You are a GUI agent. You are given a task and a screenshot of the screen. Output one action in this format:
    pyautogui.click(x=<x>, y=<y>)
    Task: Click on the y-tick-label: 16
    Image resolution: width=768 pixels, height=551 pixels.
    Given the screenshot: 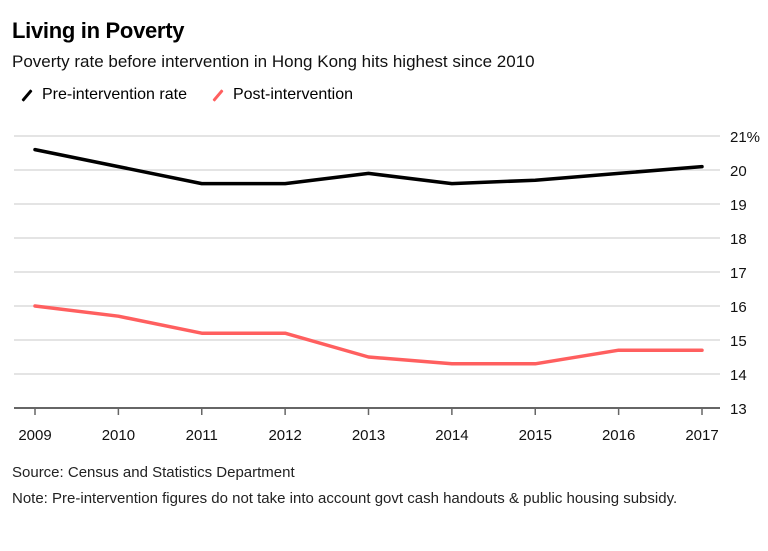 What is the action you would take?
    pyautogui.click(x=738, y=307)
    